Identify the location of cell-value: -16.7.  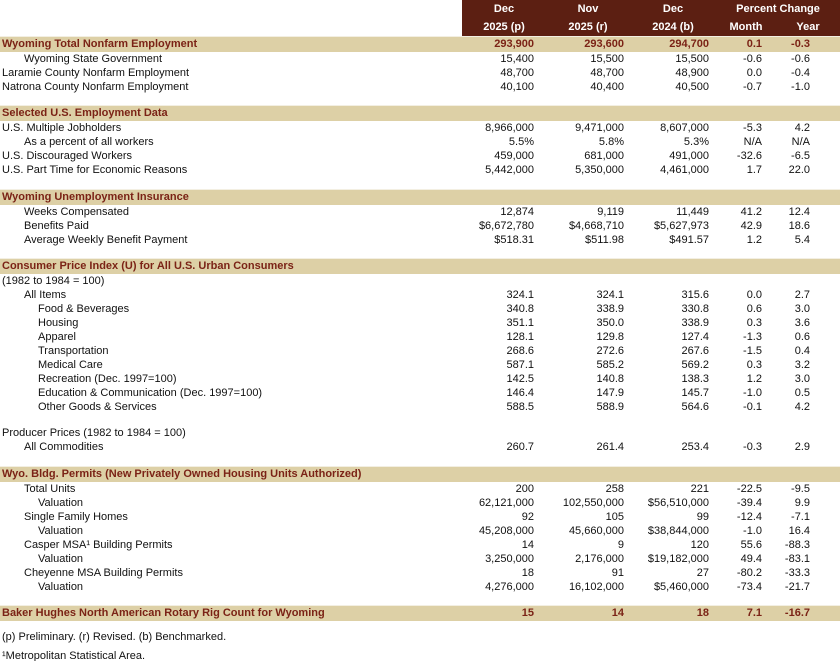
(808, 613).